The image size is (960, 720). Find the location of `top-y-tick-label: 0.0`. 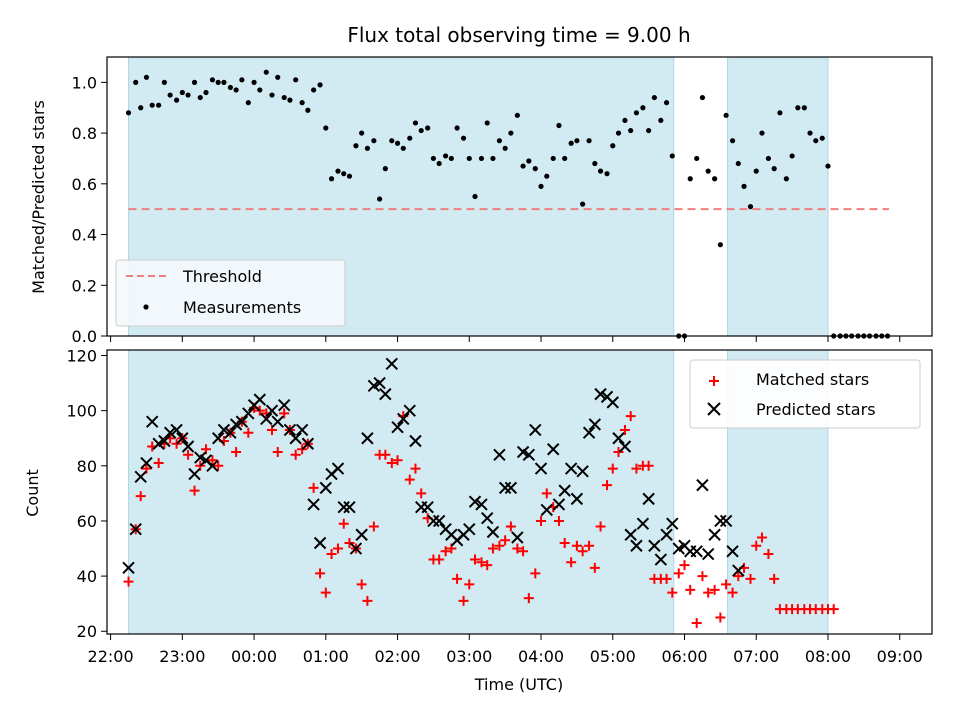

top-y-tick-label: 0.0 is located at coordinates (84, 336).